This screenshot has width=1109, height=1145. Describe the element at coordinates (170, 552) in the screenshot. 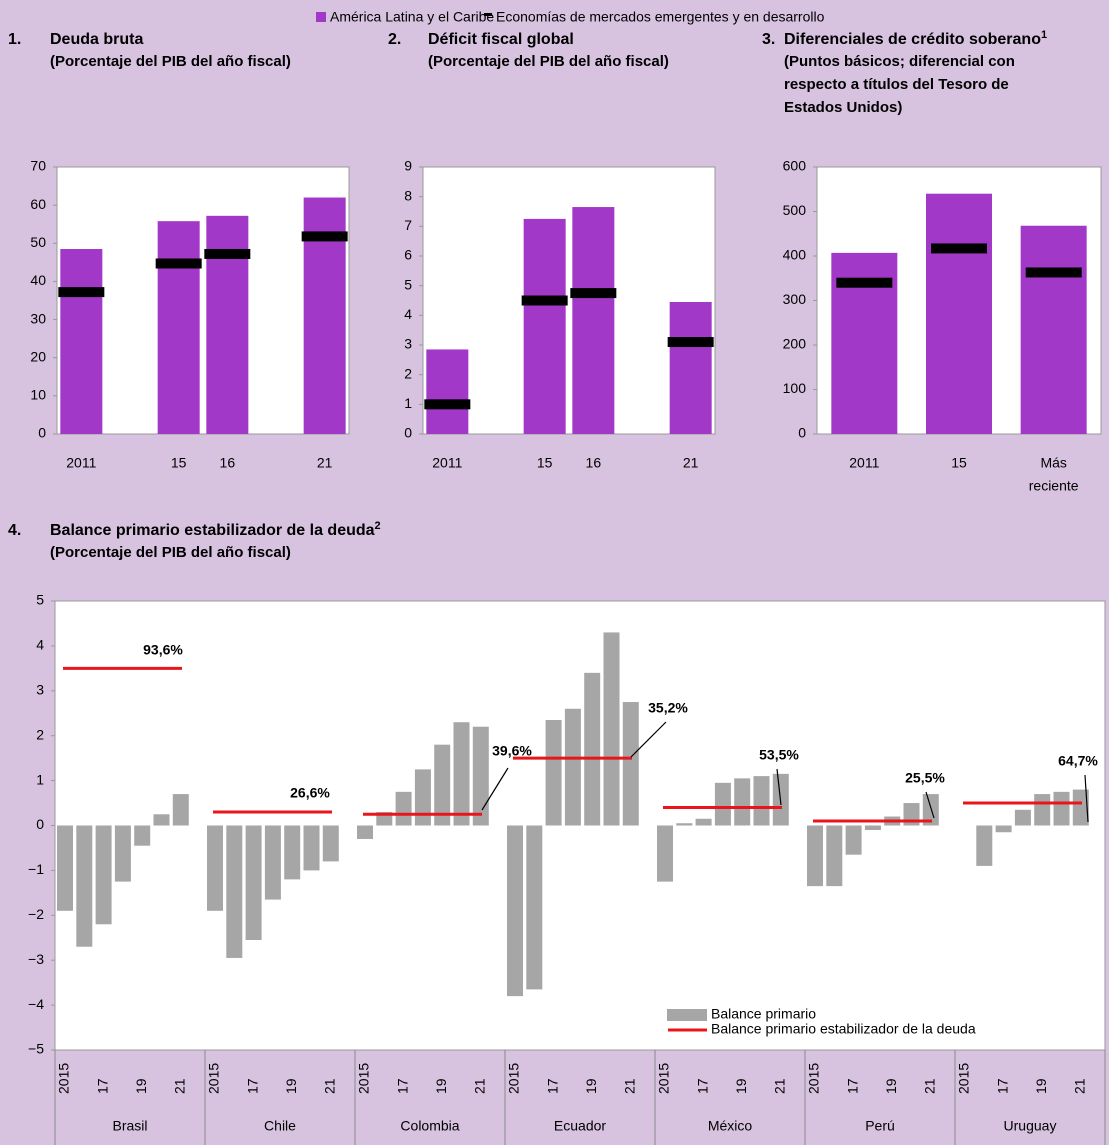

I see `chart-subtitle: (Porcentaje del PIB del año fiscal)` at that location.